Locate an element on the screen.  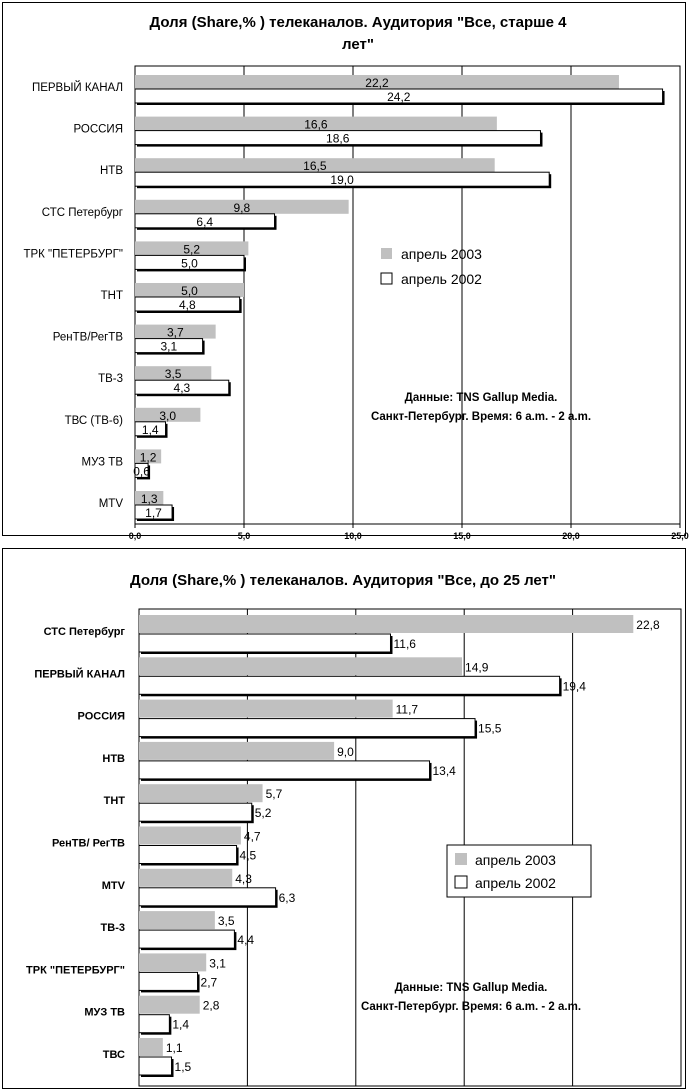
x-tick-label: 20,0 is located at coordinates (571, 536).